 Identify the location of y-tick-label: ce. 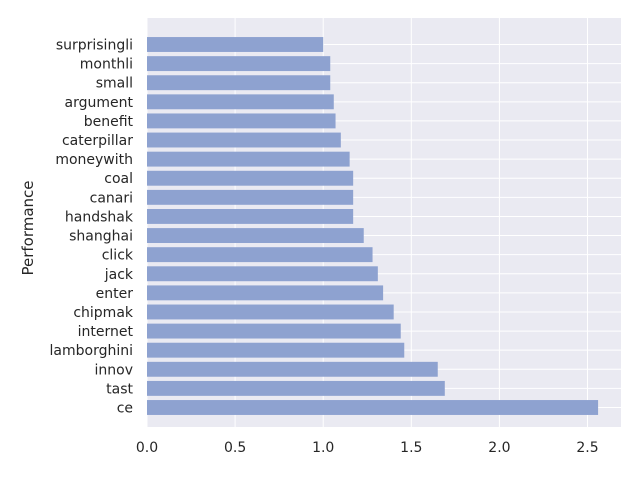
(125, 409).